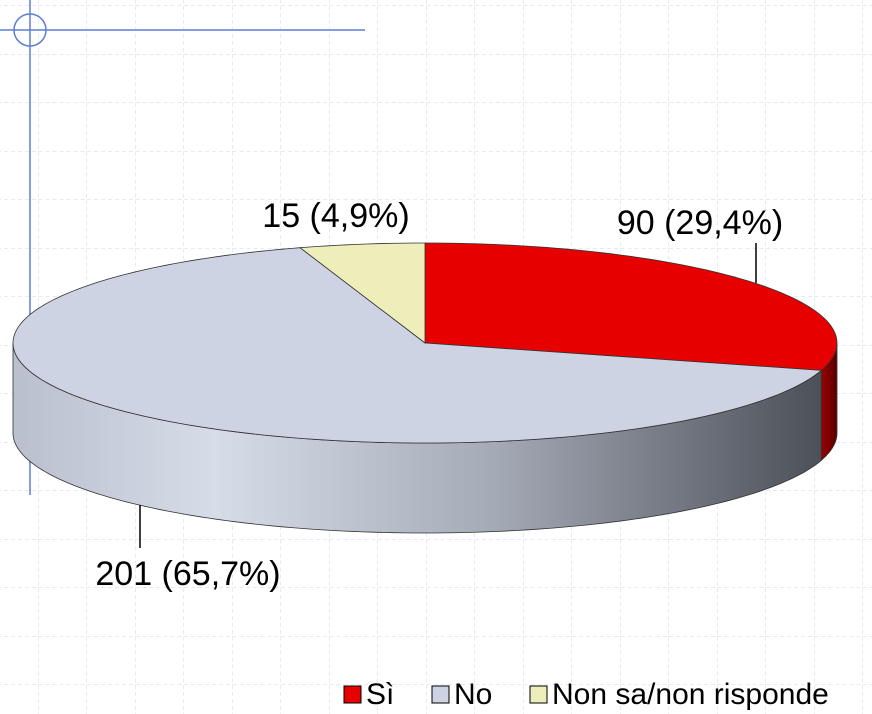 The image size is (872, 714). What do you see at coordinates (380, 694) in the screenshot?
I see `legend-label: Sì` at bounding box center [380, 694].